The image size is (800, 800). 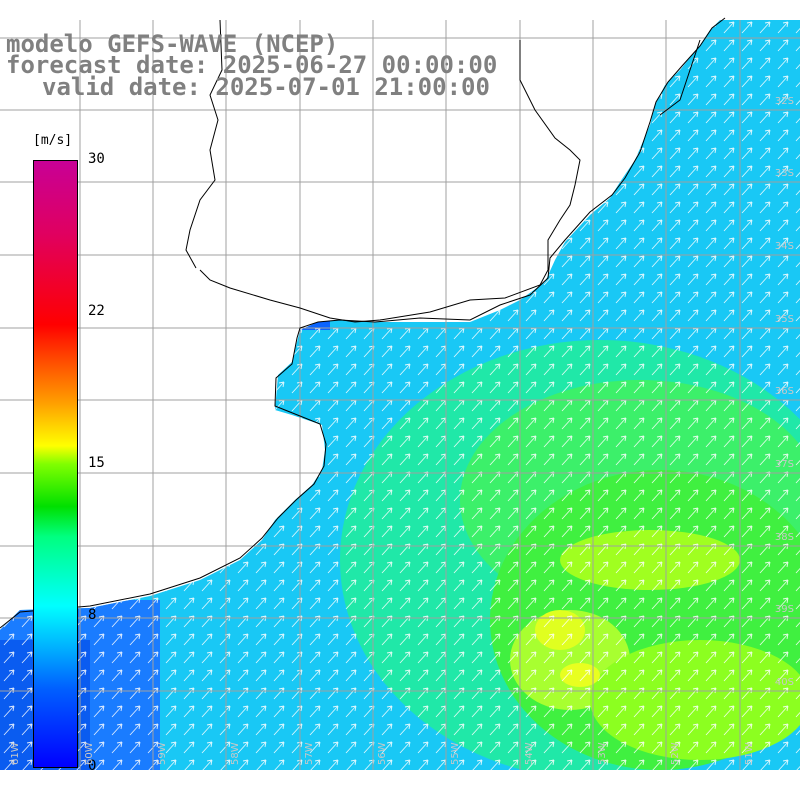 I want to click on lon-label: 58W, so click(x=235, y=753).